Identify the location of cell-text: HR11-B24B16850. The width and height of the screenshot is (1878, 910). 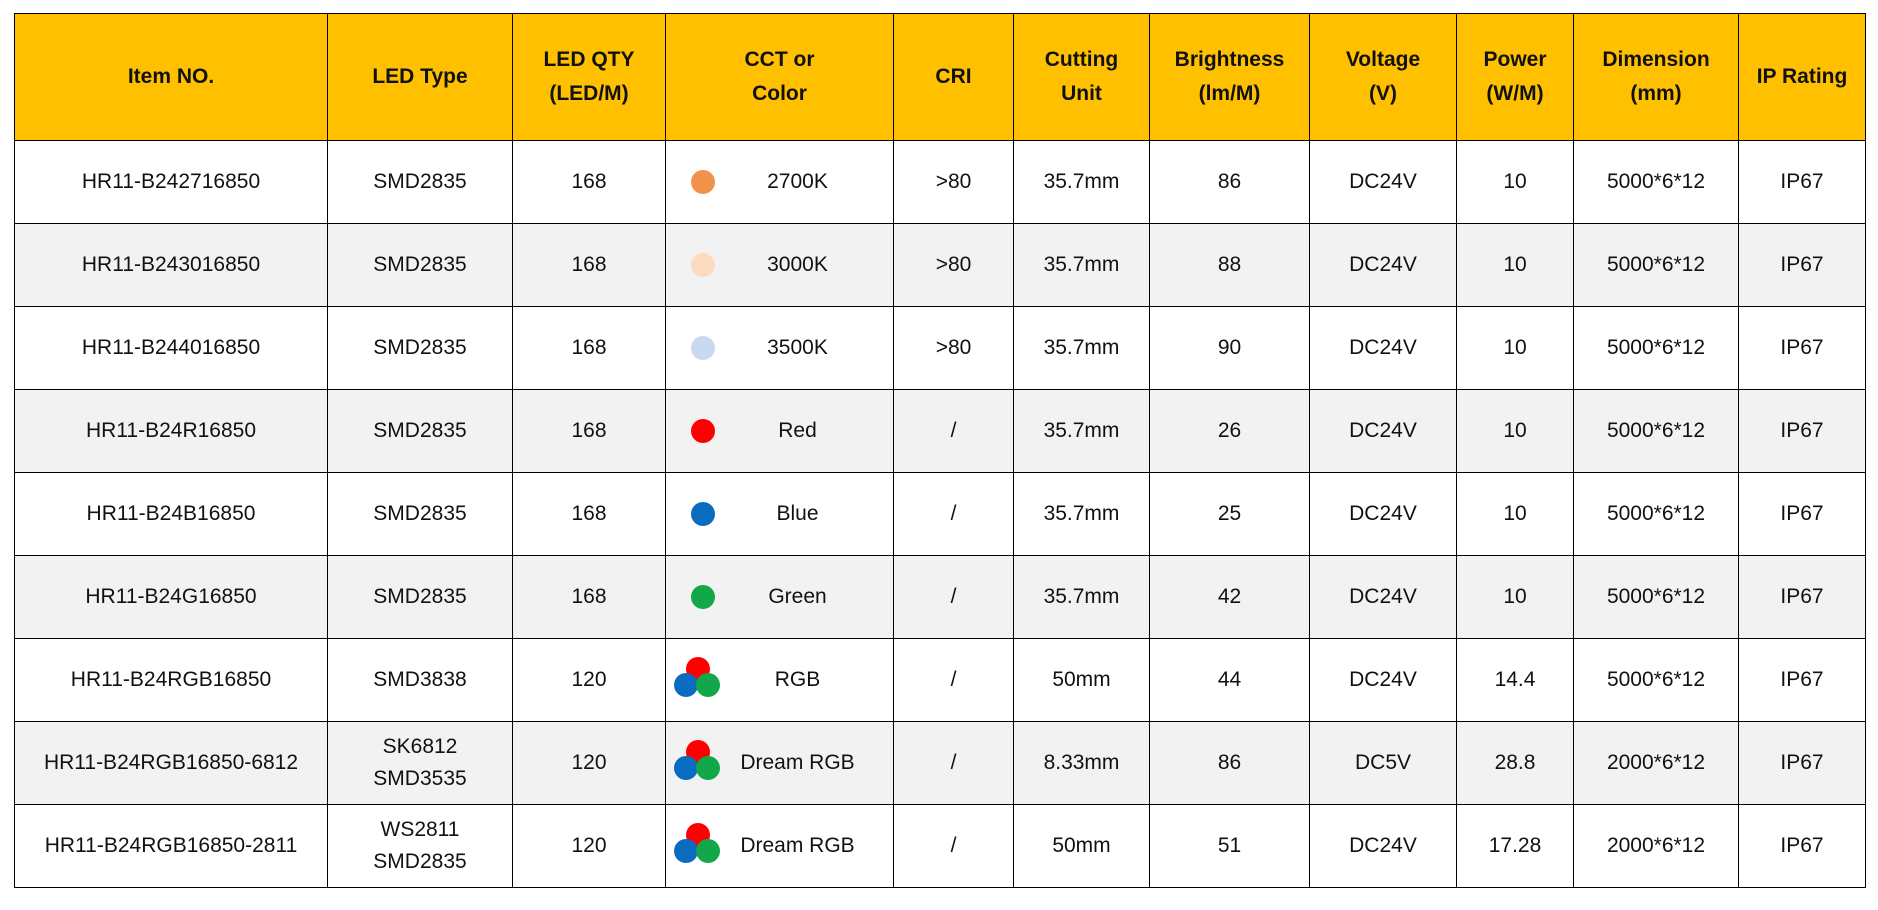
(171, 513).